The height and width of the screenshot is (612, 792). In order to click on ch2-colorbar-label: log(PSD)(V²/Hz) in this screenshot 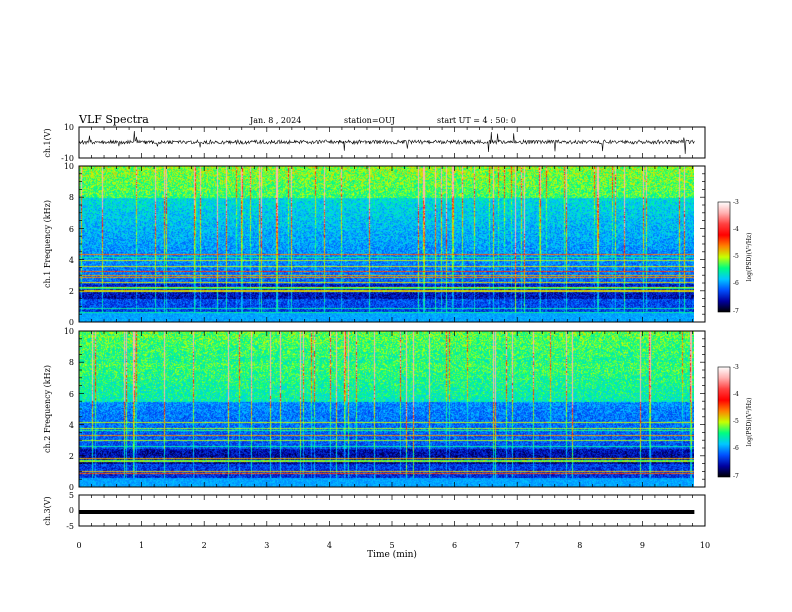, I will do `click(749, 422)`.